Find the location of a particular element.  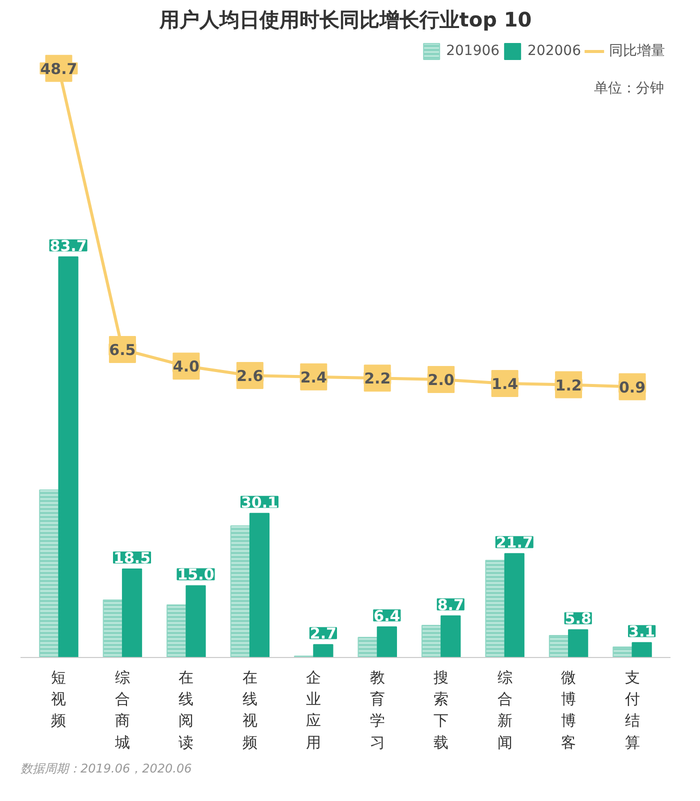

data-label: 83.7 is located at coordinates (68, 245).